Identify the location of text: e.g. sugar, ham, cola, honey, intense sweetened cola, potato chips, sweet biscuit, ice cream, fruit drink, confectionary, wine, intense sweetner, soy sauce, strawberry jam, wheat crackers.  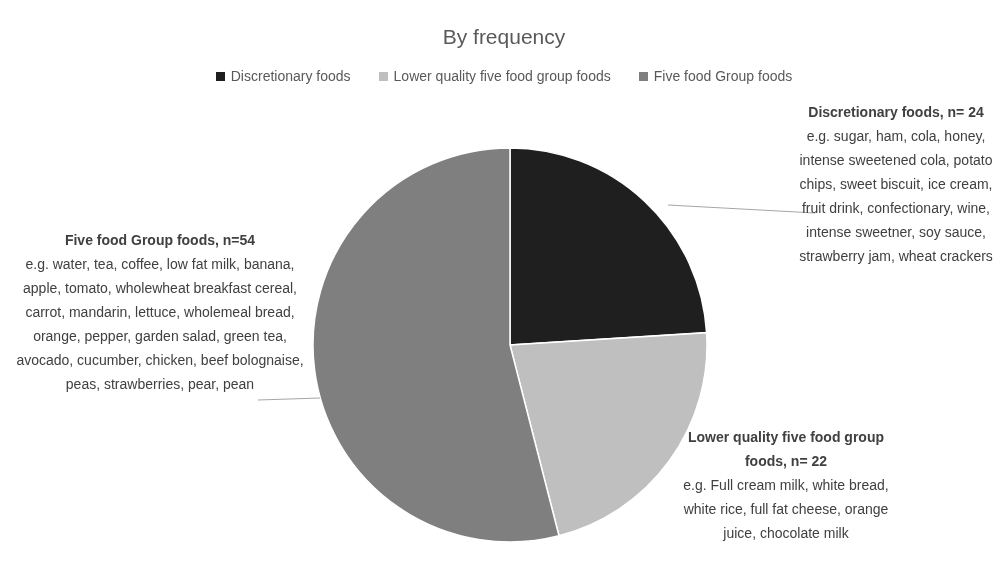
(896, 196).